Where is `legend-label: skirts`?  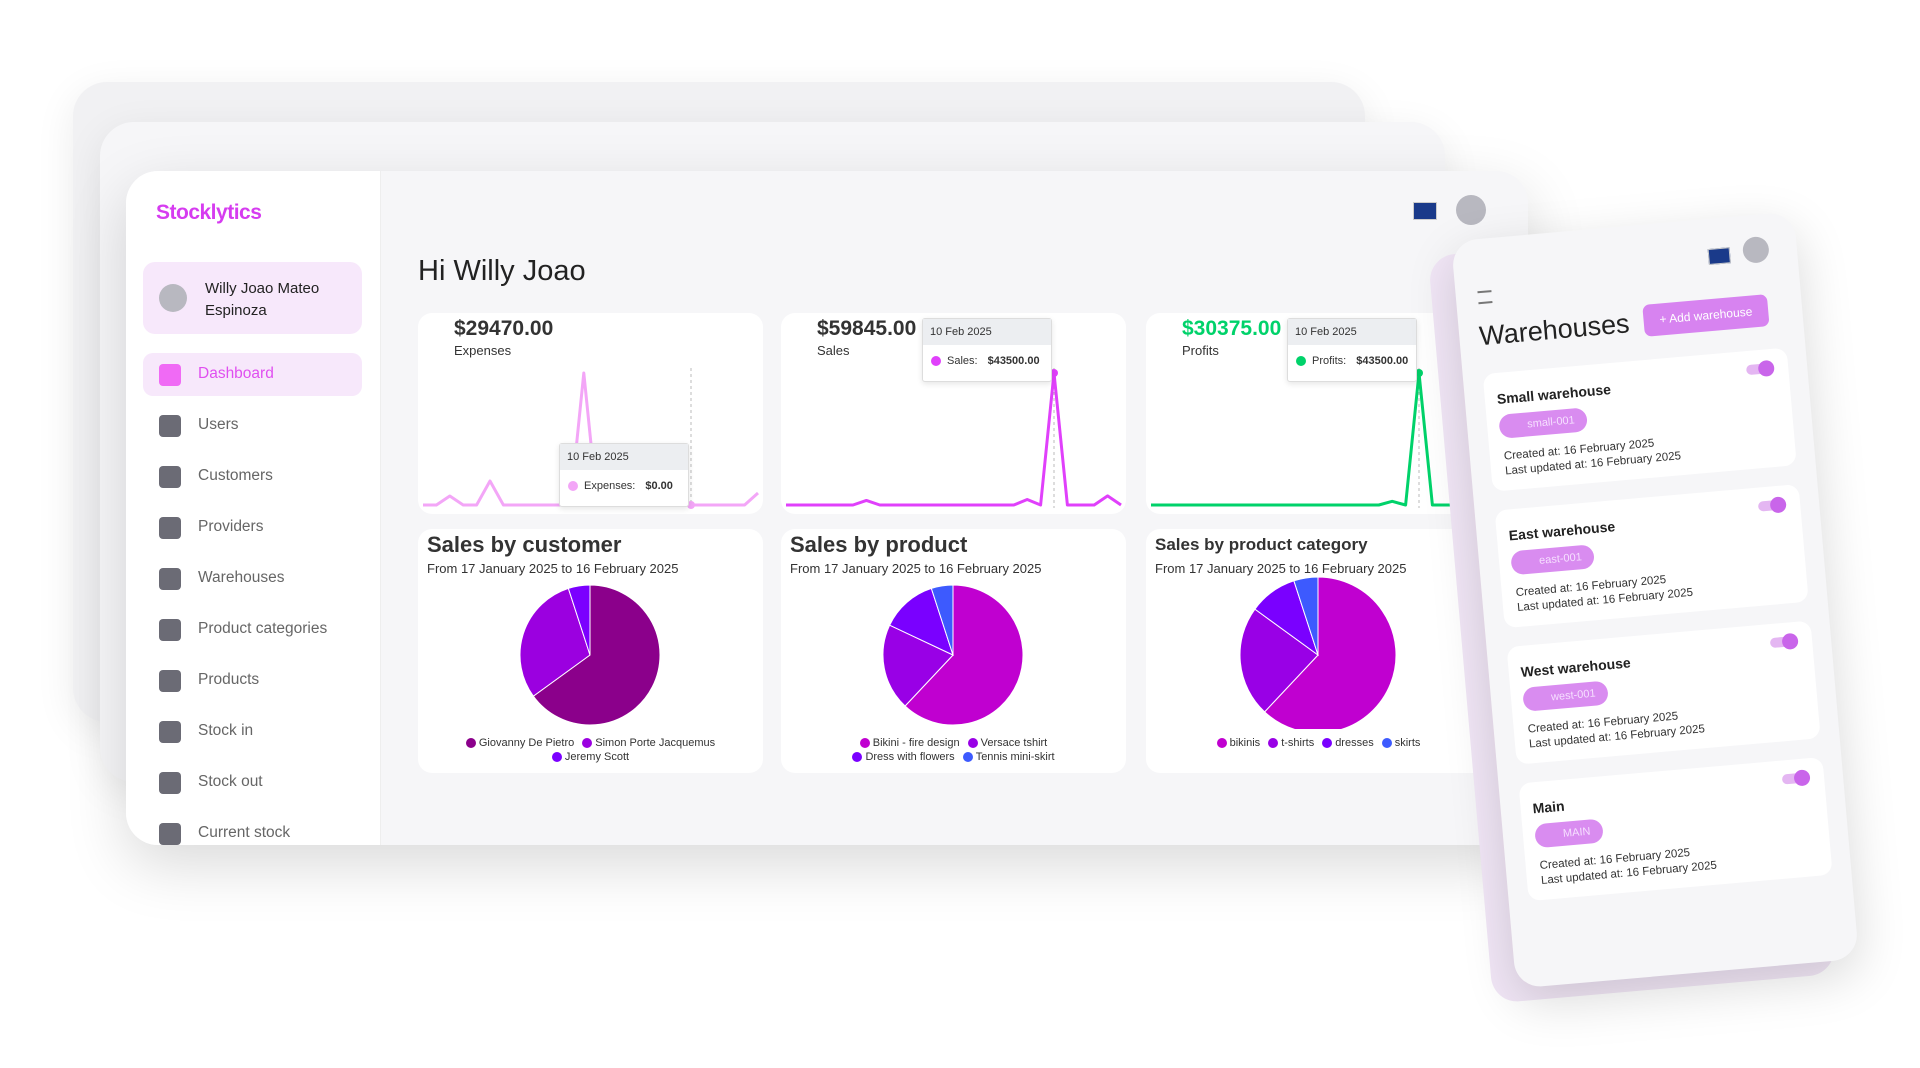
legend-label: skirts is located at coordinates (1407, 743).